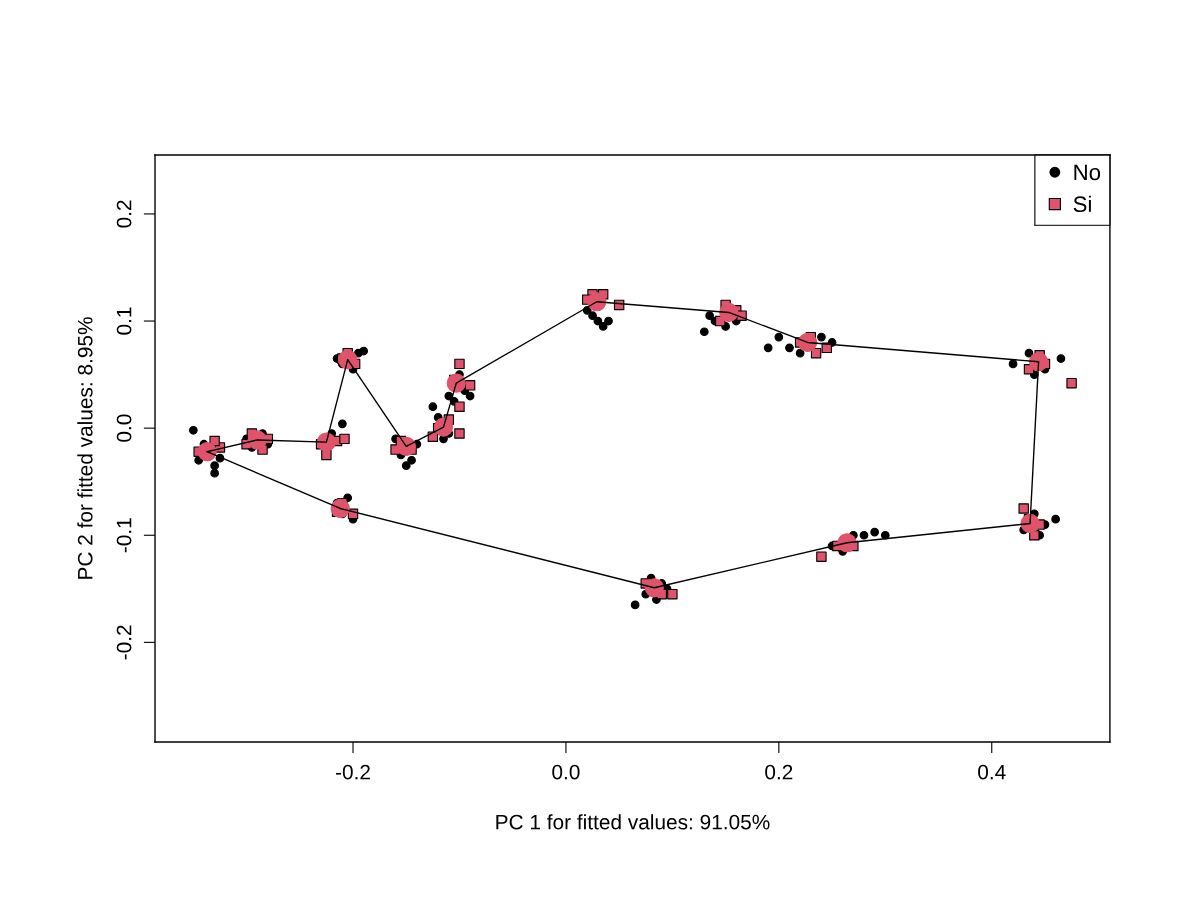 The width and height of the screenshot is (1177, 920). I want to click on x-axis-title: PC 1 for fitted values: 91.05%, so click(633, 822).